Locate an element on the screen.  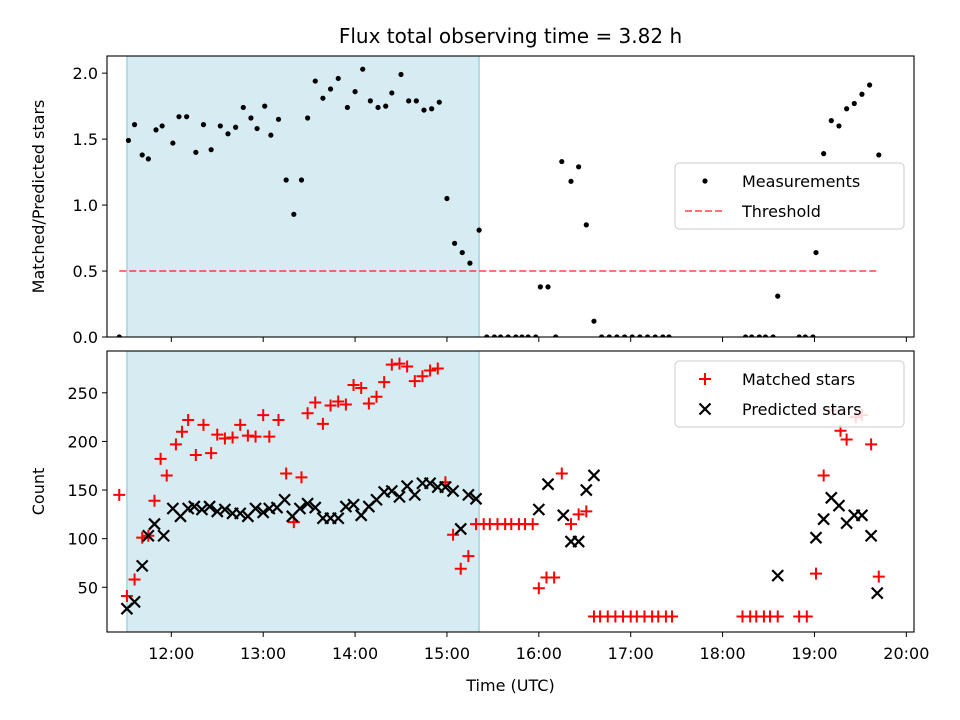
legend-label: Threshold is located at coordinates (781, 211).